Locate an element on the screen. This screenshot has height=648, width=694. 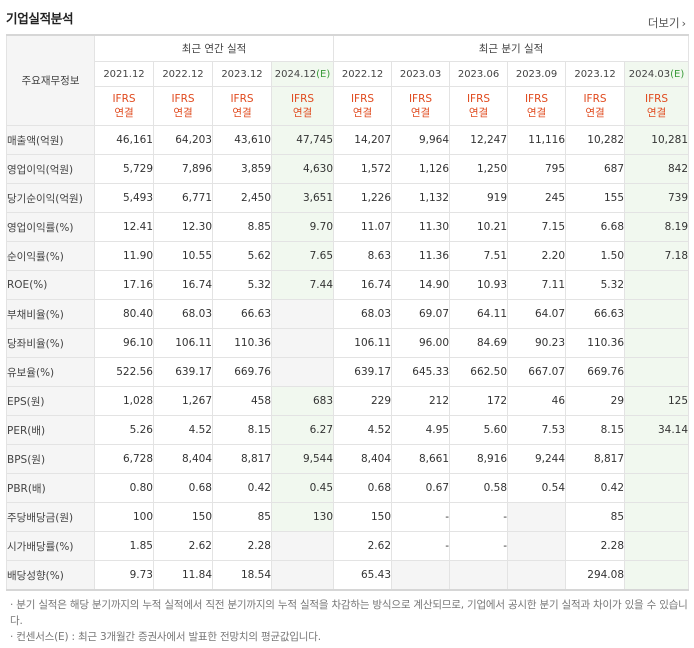
table-cell: 1,126 is located at coordinates (421, 169).